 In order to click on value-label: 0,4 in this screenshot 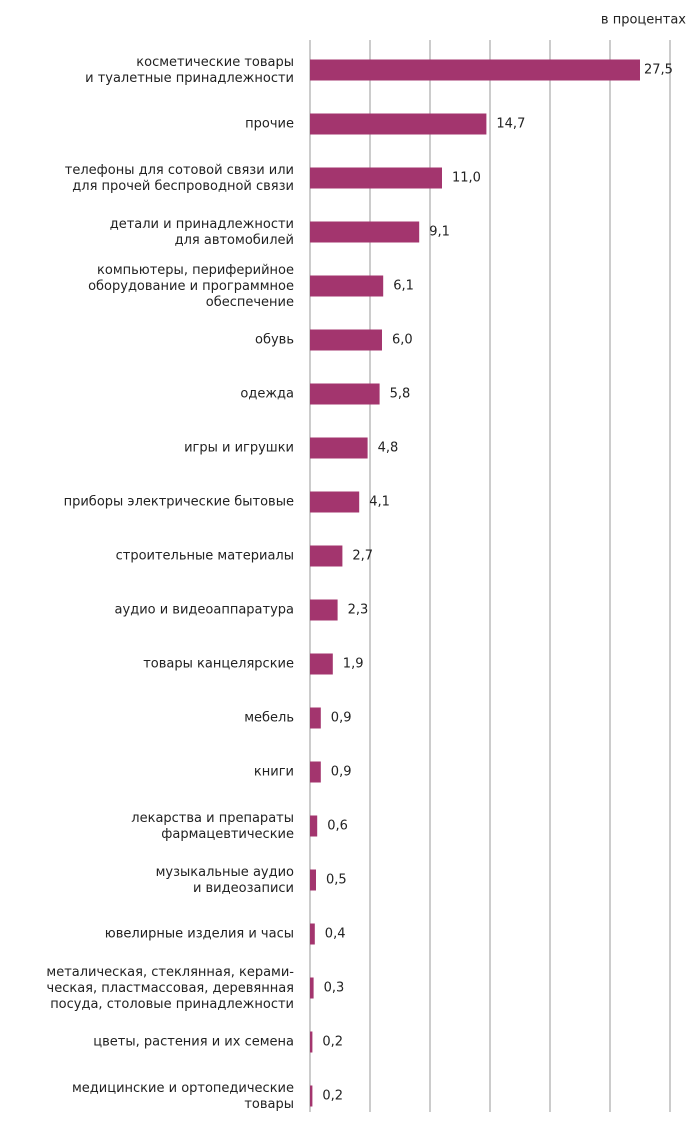, I will do `click(335, 934)`.